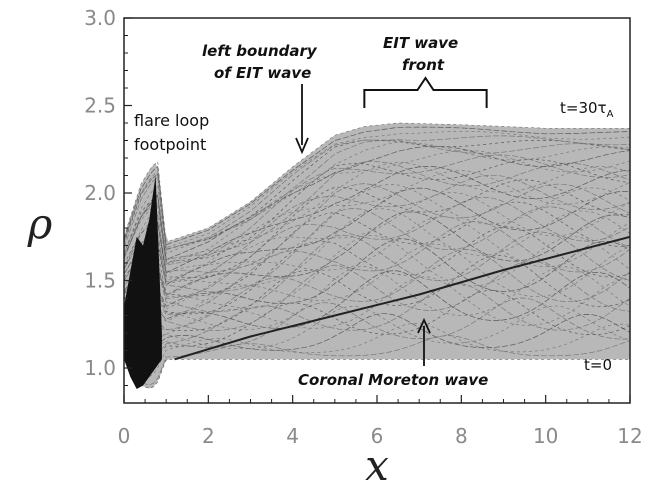  Describe the element at coordinates (380, 421) in the screenshot. I see `x-axis-ticks: 0 2 4 6 8 10 12` at that location.